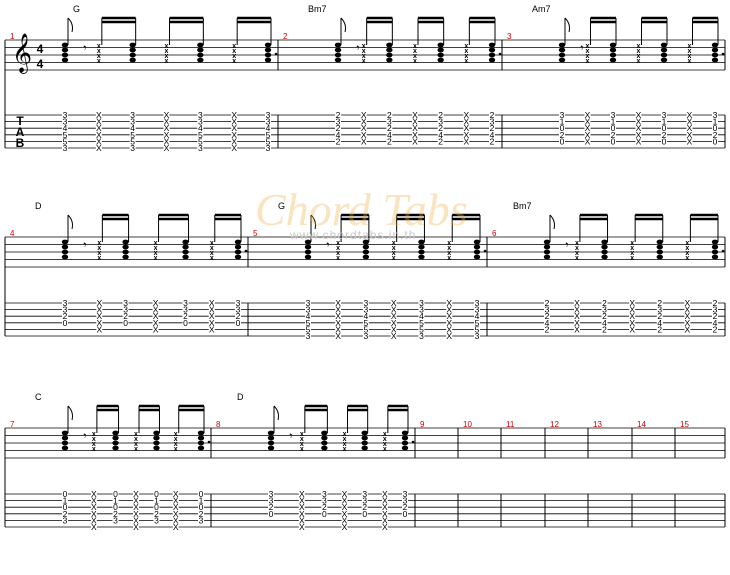  Describe the element at coordinates (509, 36) in the screenshot. I see `measure-number: 3` at that location.